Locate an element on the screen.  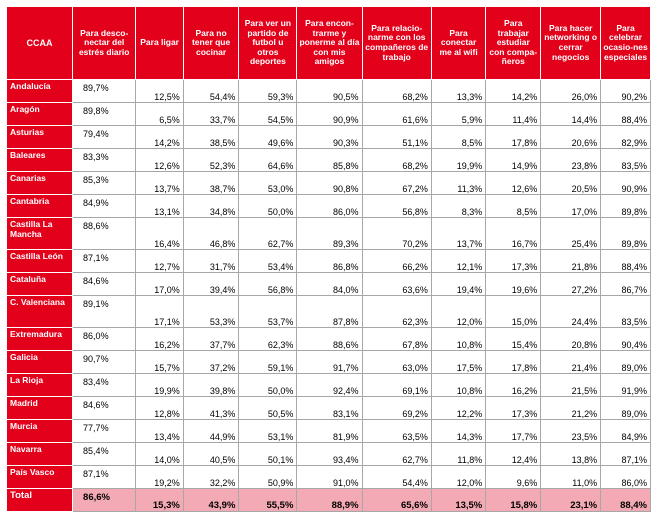
value-cell: 43,9% is located at coordinates (211, 500).